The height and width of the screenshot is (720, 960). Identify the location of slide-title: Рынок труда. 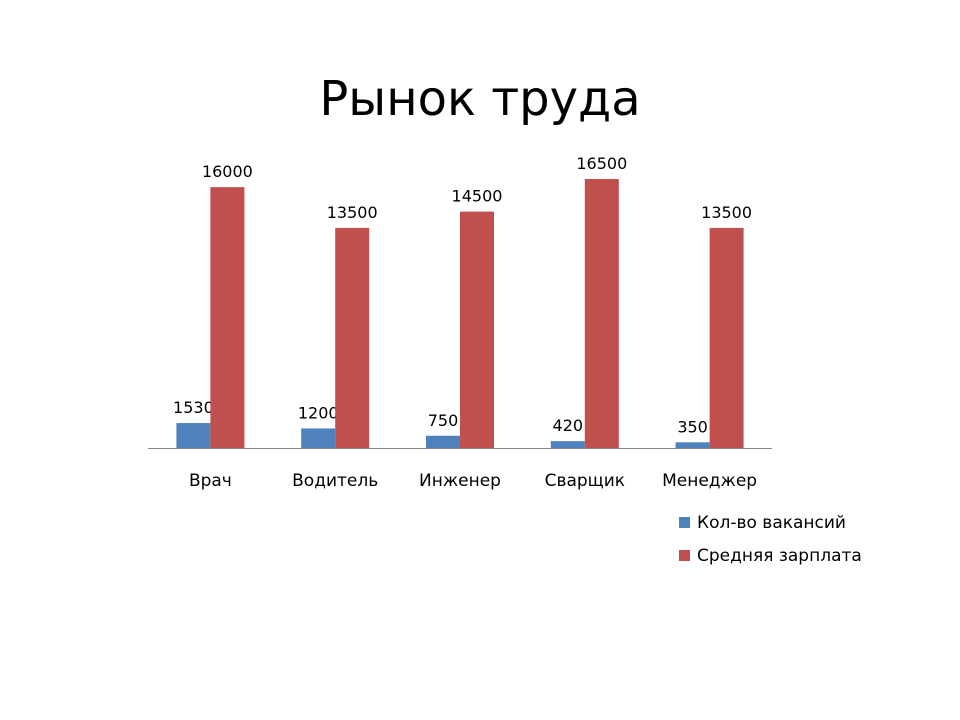
(480, 99).